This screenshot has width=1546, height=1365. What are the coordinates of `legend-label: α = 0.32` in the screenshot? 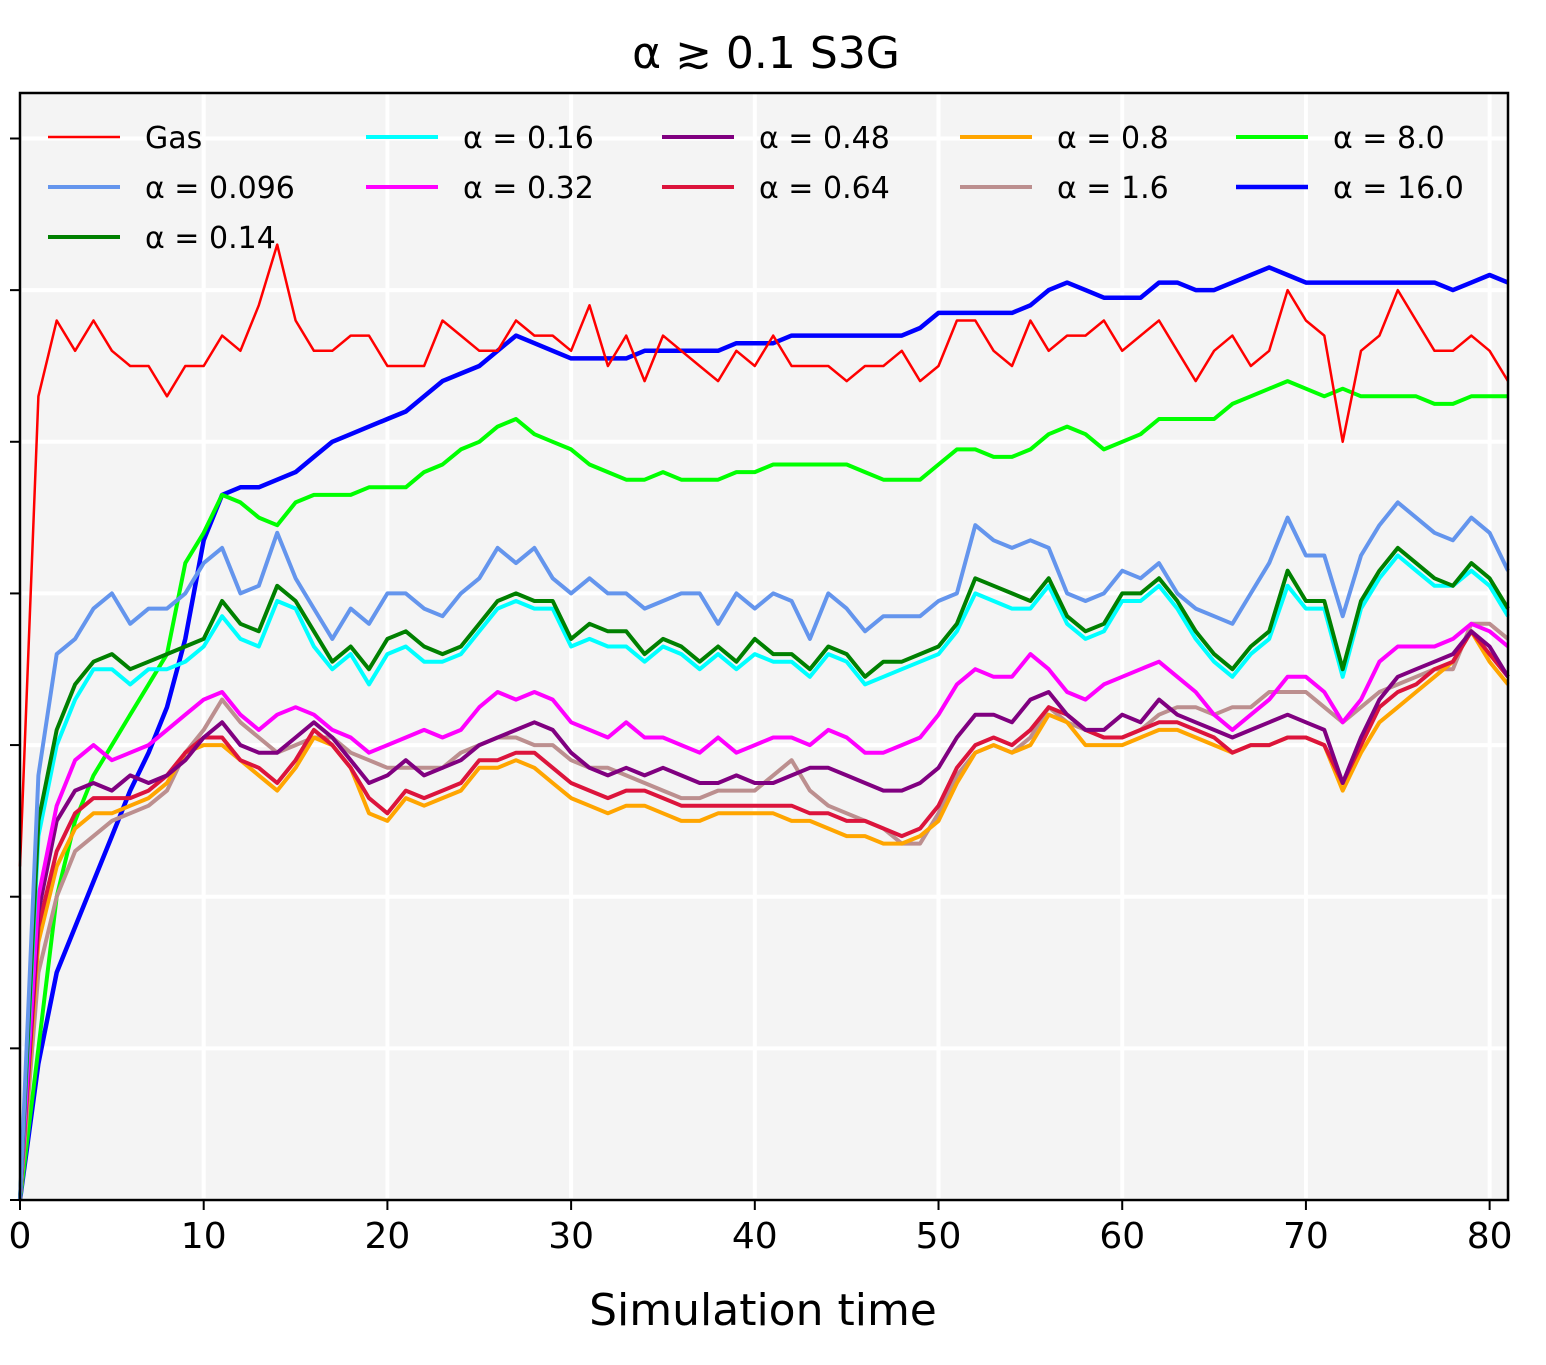 It's located at (528, 188).